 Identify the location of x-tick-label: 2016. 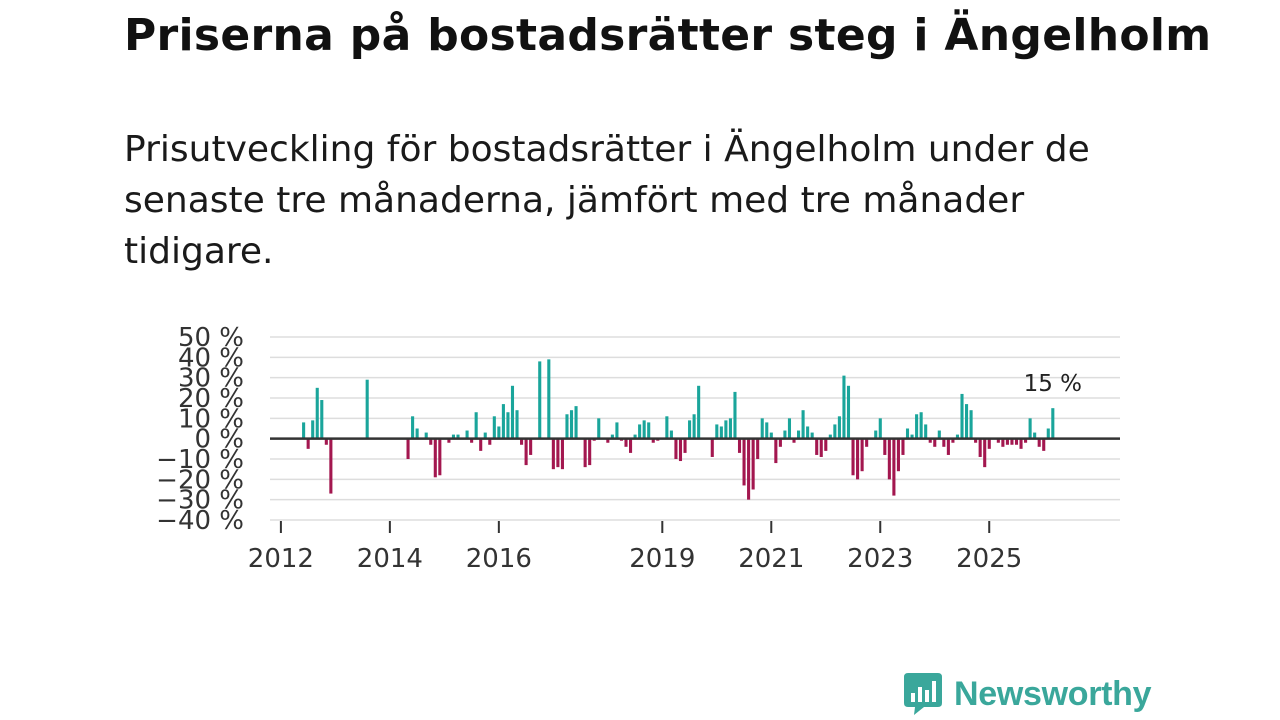
(499, 559).